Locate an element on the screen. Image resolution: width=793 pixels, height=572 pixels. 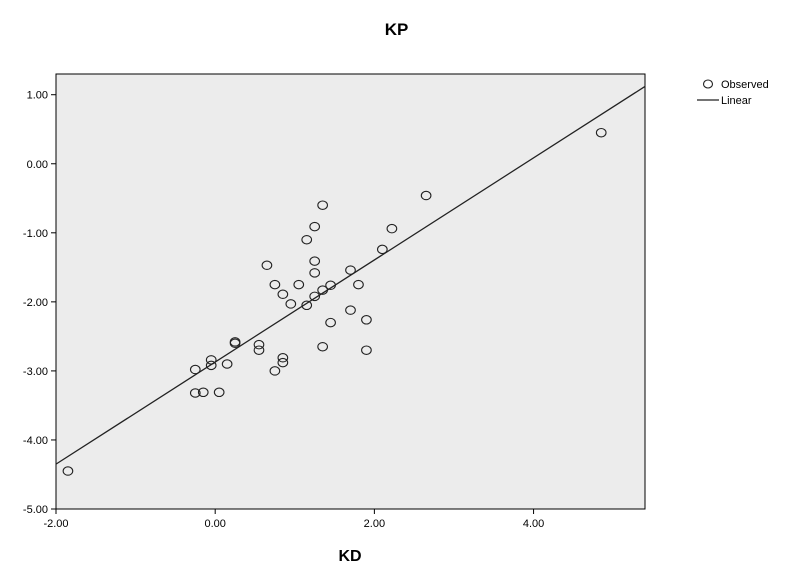
y-tick-label: -5.00 is located at coordinates (35, 510).